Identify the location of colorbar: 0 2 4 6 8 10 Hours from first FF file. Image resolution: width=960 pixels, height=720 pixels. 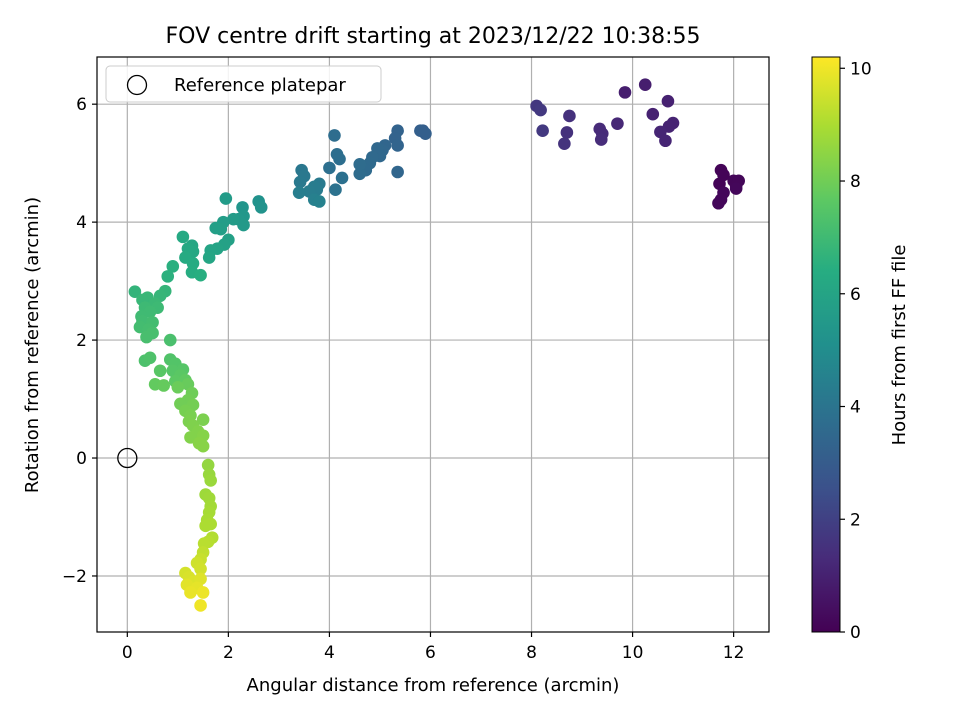
(860, 349).